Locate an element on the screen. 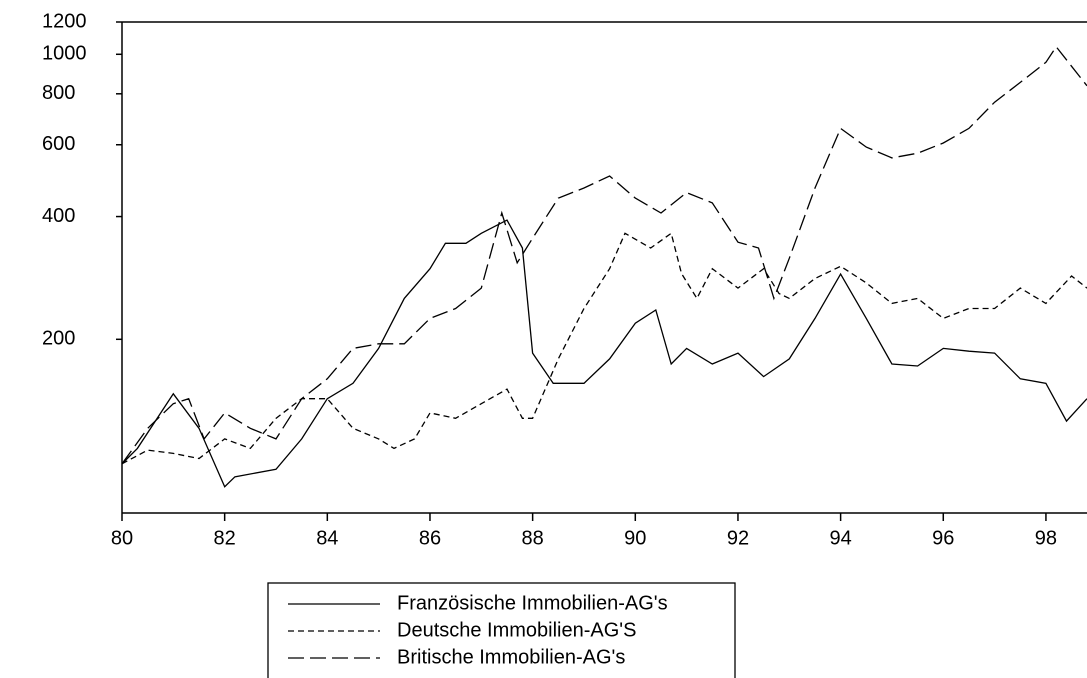  x-tick-label: 82 is located at coordinates (225, 538).